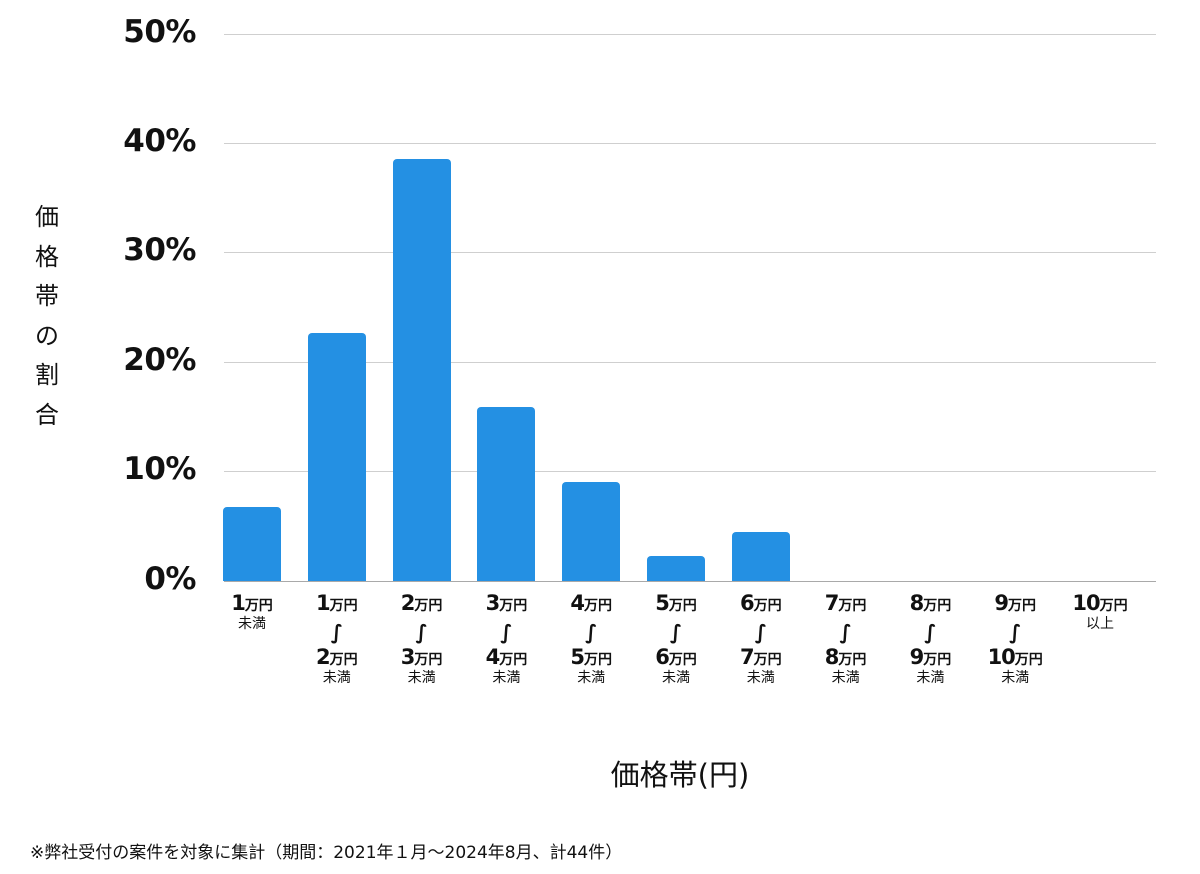  I want to click on x-tick-label: 1 万円 ∫ 2万円 未満, so click(337, 641).